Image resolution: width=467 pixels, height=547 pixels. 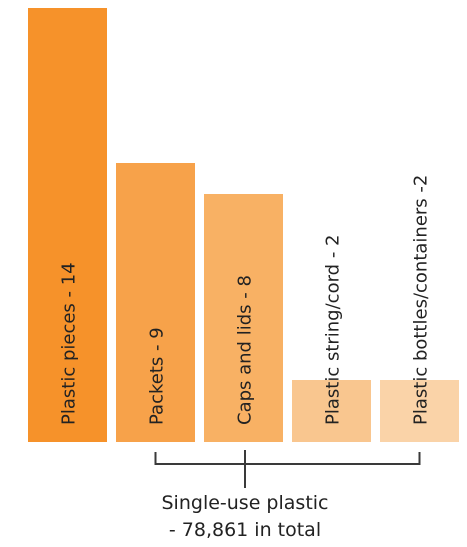 I want to click on bar-label-caps-and-lids: Caps and lids - 8, so click(x=245, y=350).